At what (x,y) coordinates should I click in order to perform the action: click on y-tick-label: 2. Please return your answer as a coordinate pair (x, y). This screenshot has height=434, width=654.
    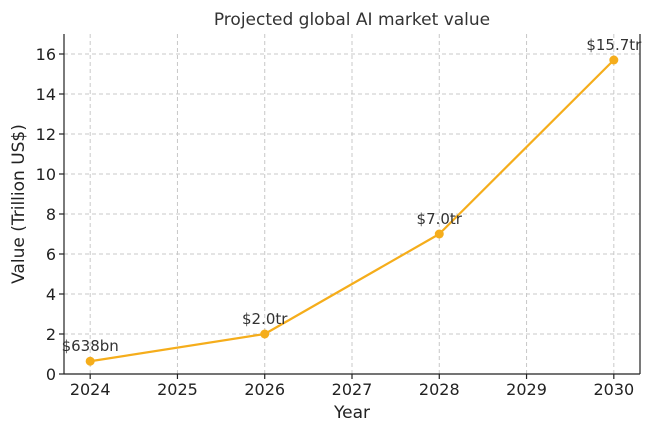
    Looking at the image, I should click on (51, 334).